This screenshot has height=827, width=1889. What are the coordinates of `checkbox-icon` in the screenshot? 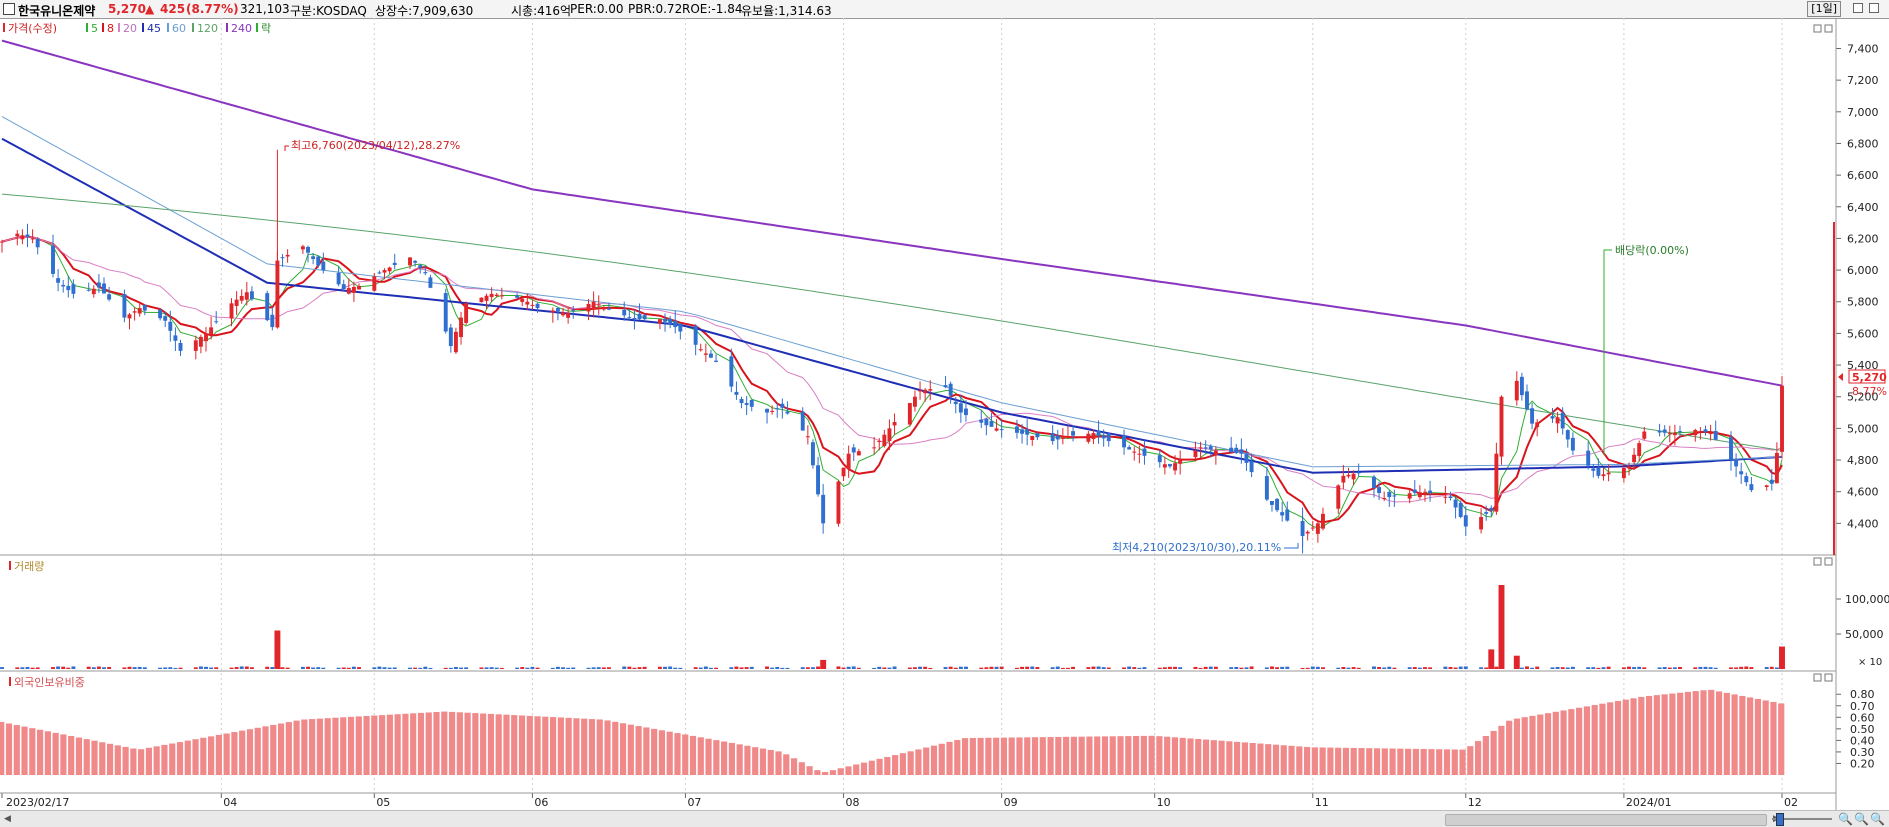 It's located at (9, 9).